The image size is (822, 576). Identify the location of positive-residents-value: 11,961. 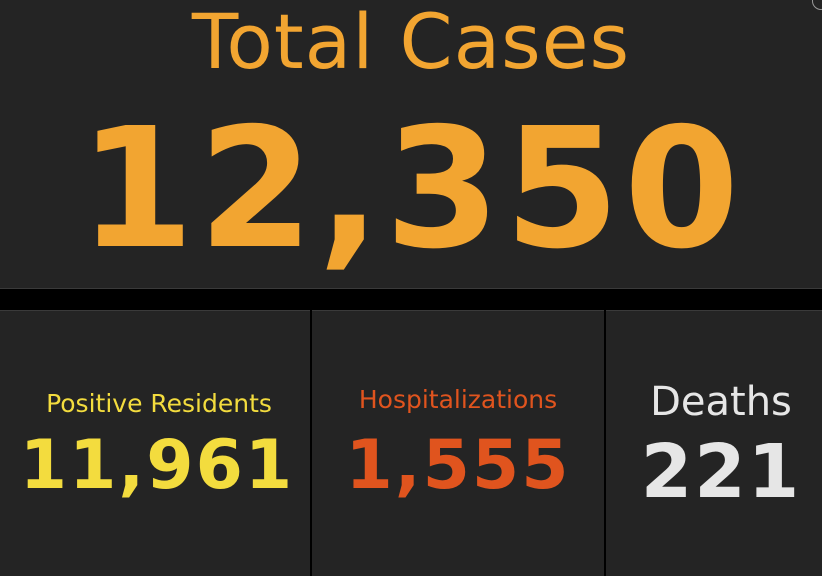
(157, 465).